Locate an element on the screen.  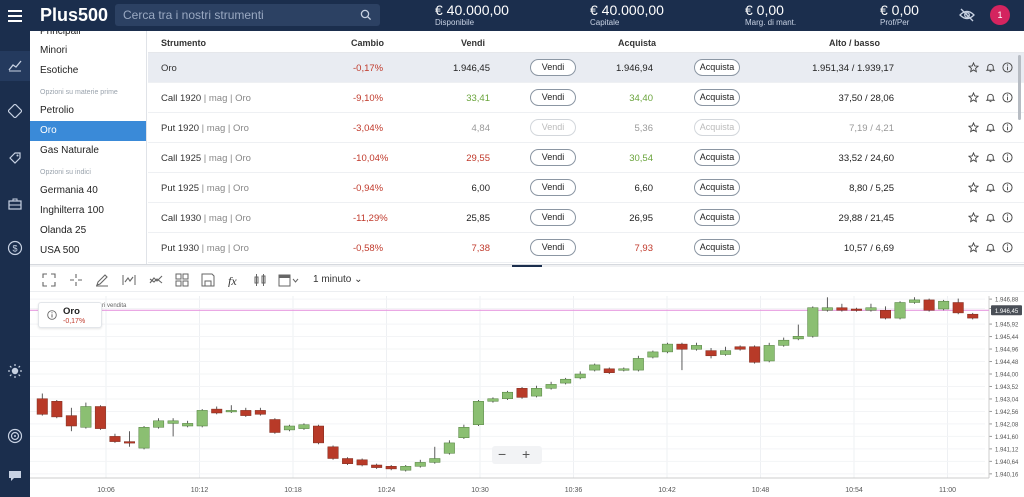
list-item: Gas Naturale is located at coordinates (69, 150).